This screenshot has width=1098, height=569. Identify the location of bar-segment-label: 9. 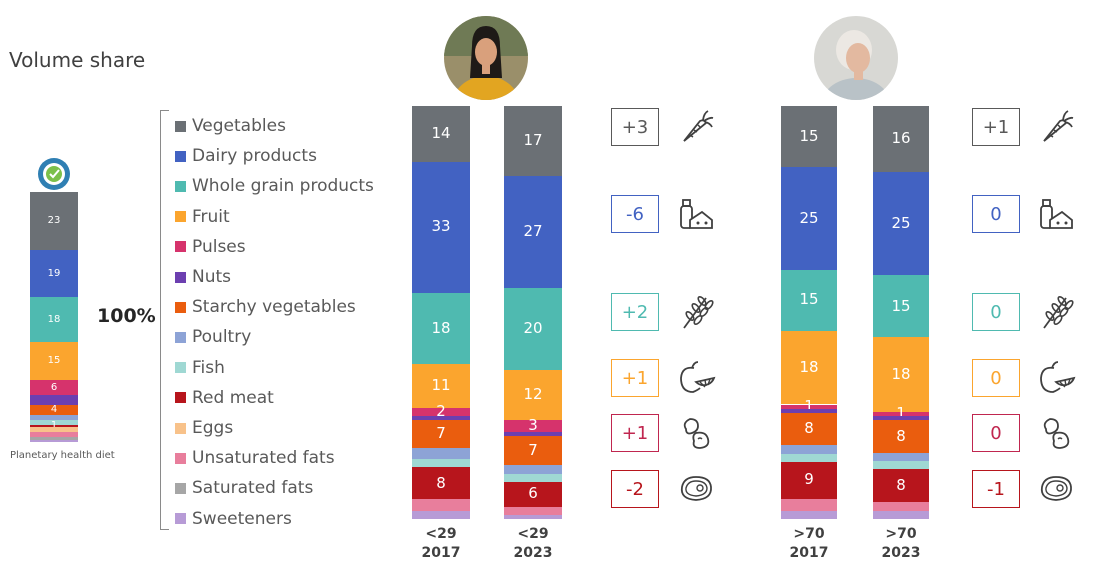
(809, 479).